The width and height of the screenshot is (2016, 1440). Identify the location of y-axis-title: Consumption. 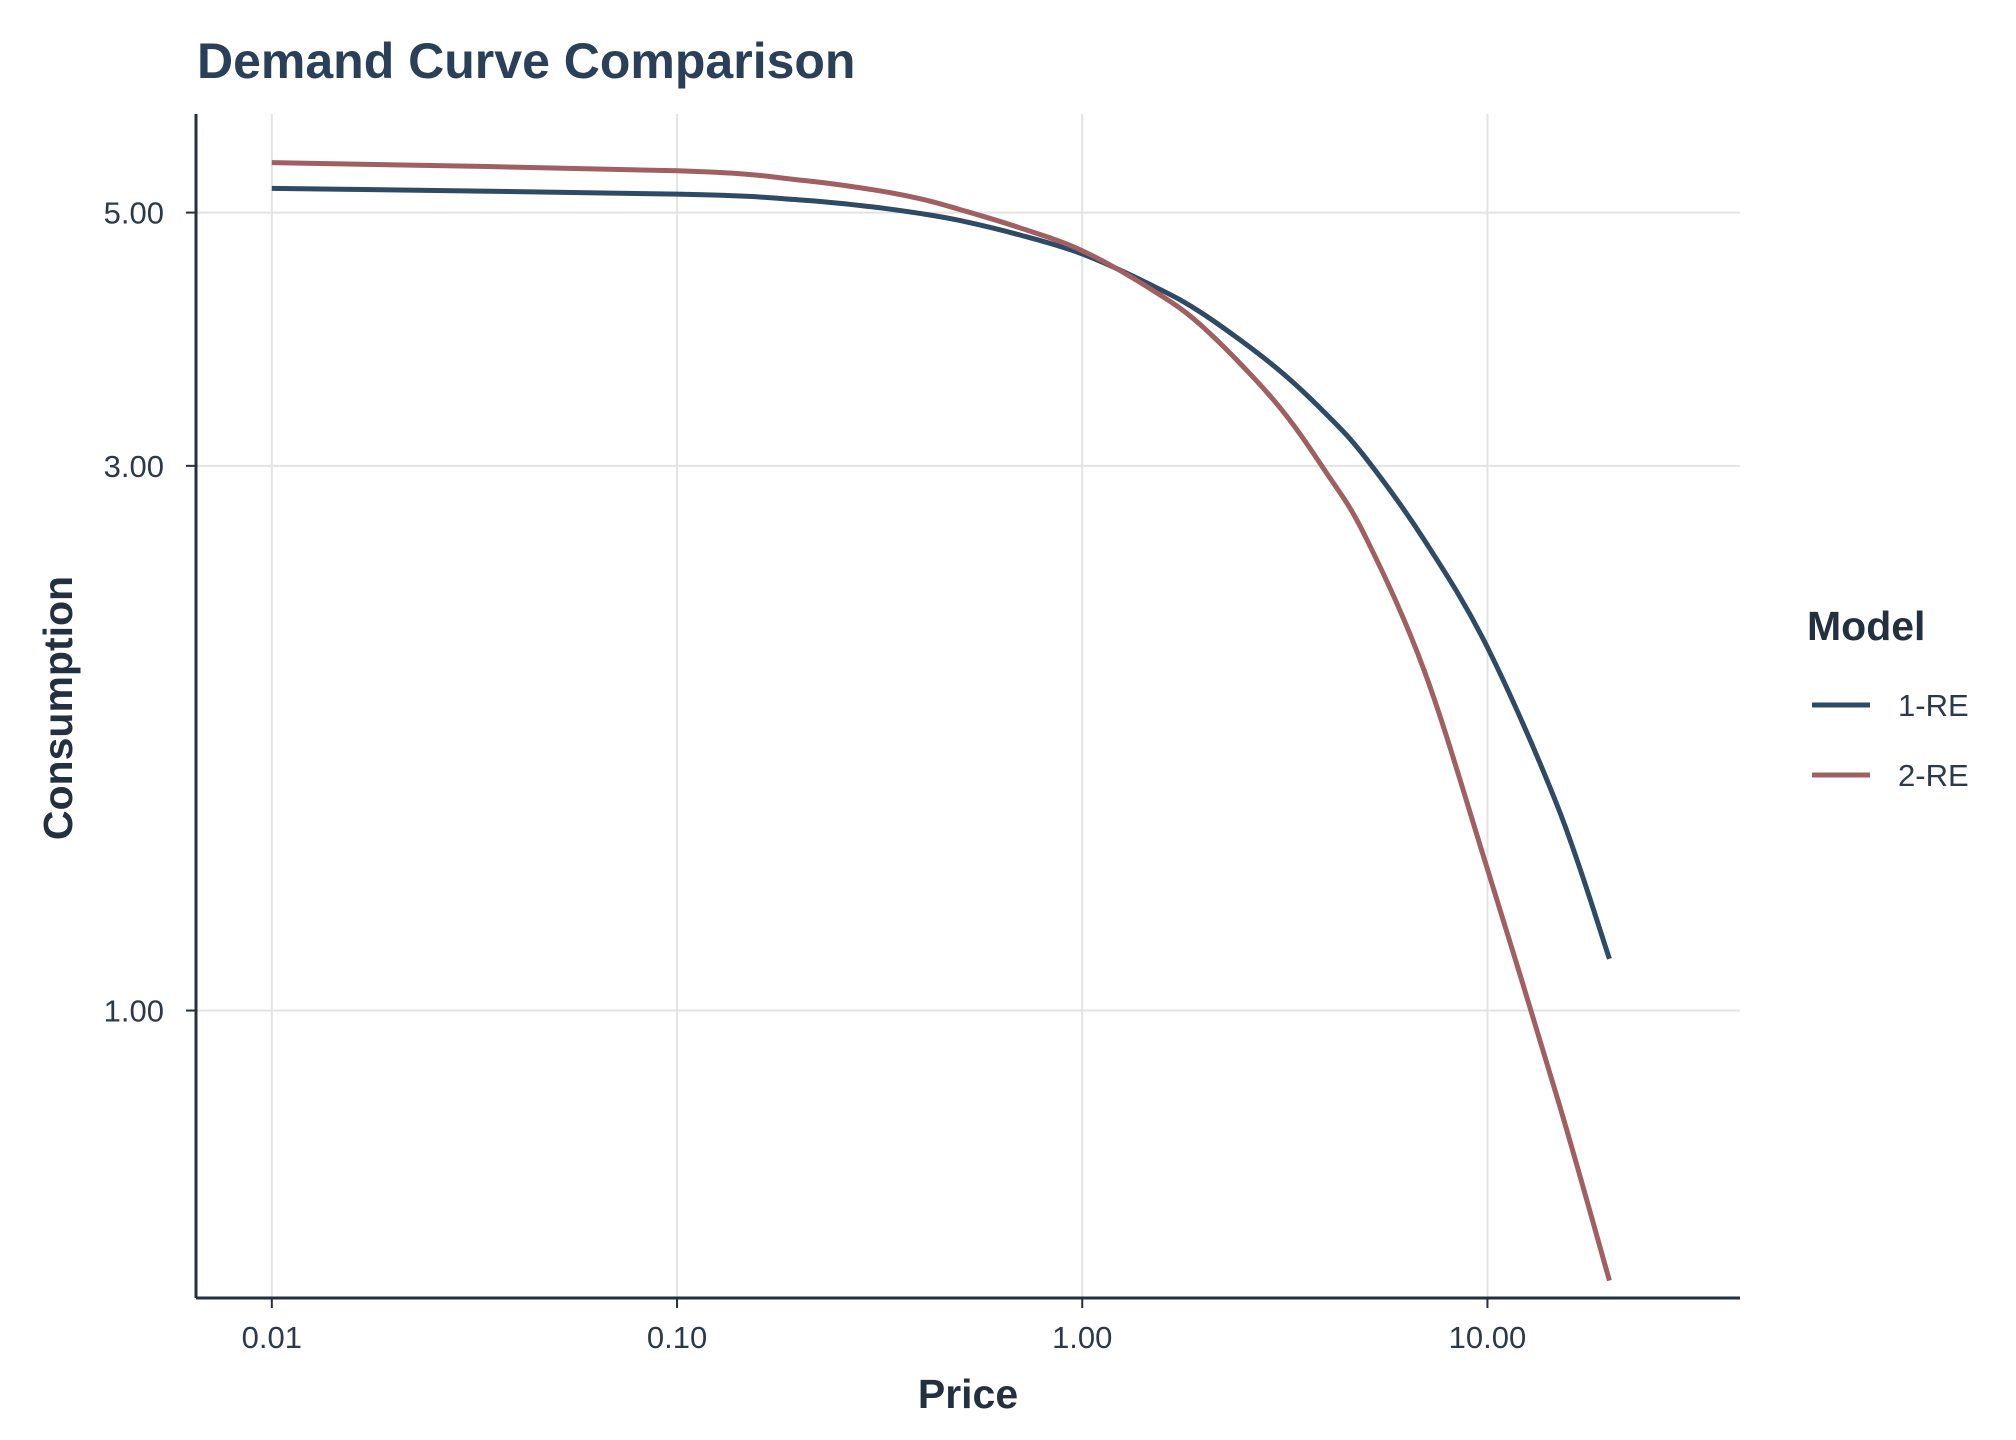
(58, 708).